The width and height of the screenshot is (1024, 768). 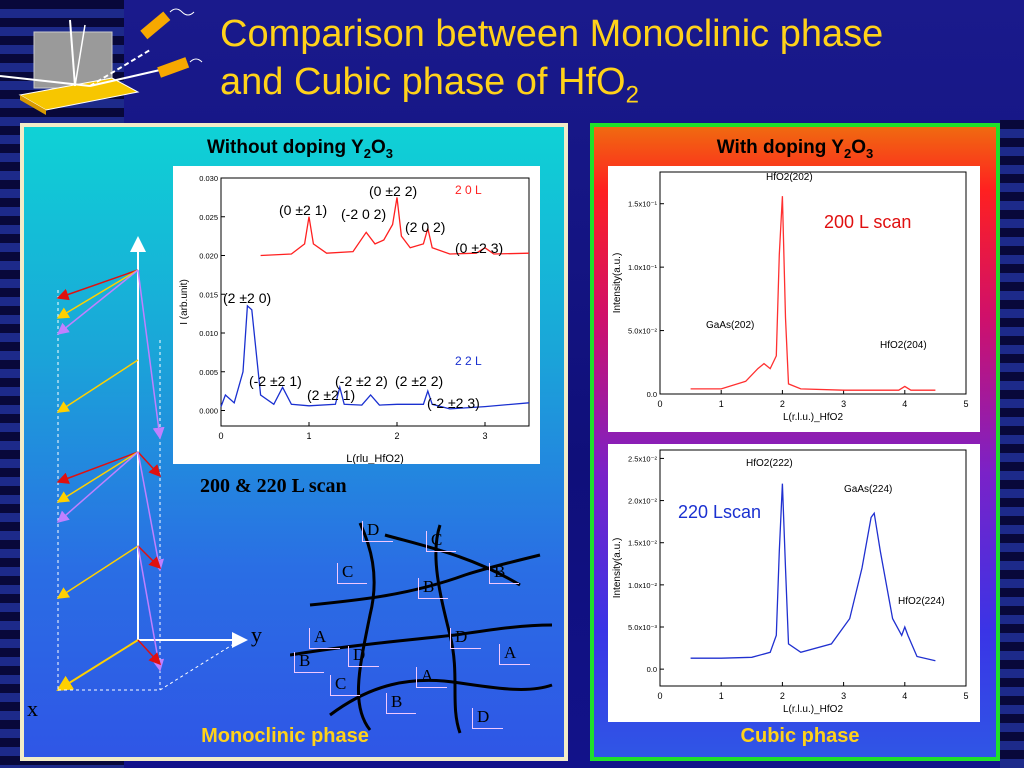 I want to click on x-axis-label: x, so click(x=32, y=708).